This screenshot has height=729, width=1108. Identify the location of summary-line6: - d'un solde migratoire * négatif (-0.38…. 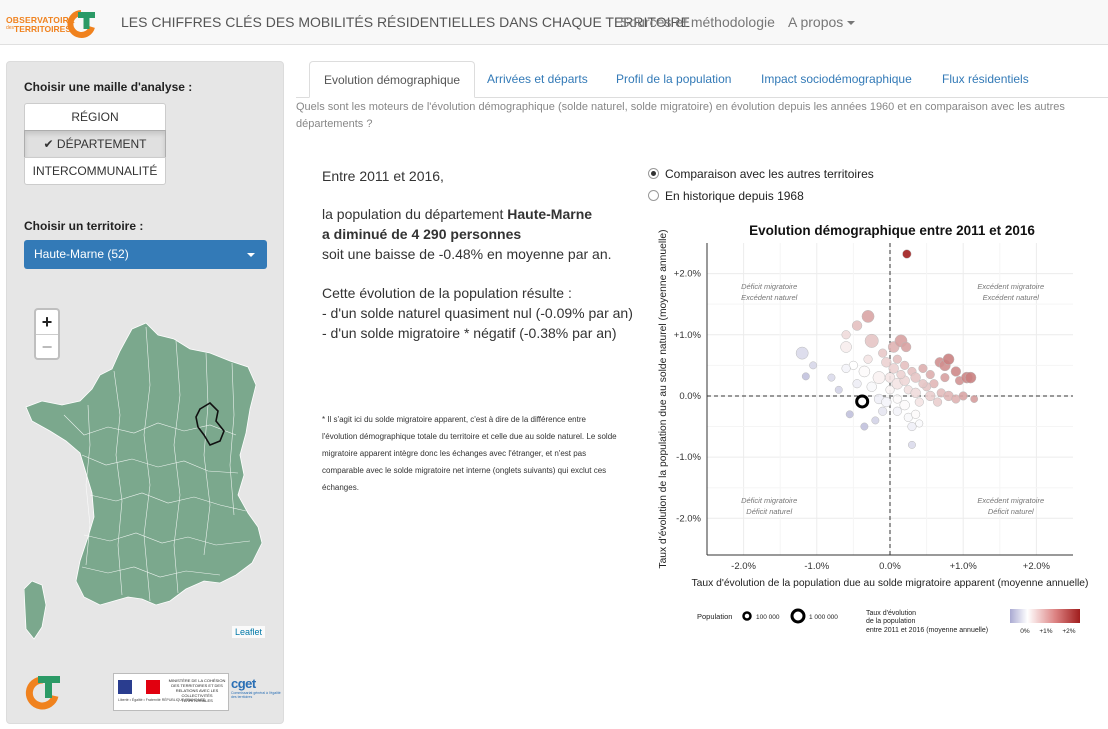
(469, 333).